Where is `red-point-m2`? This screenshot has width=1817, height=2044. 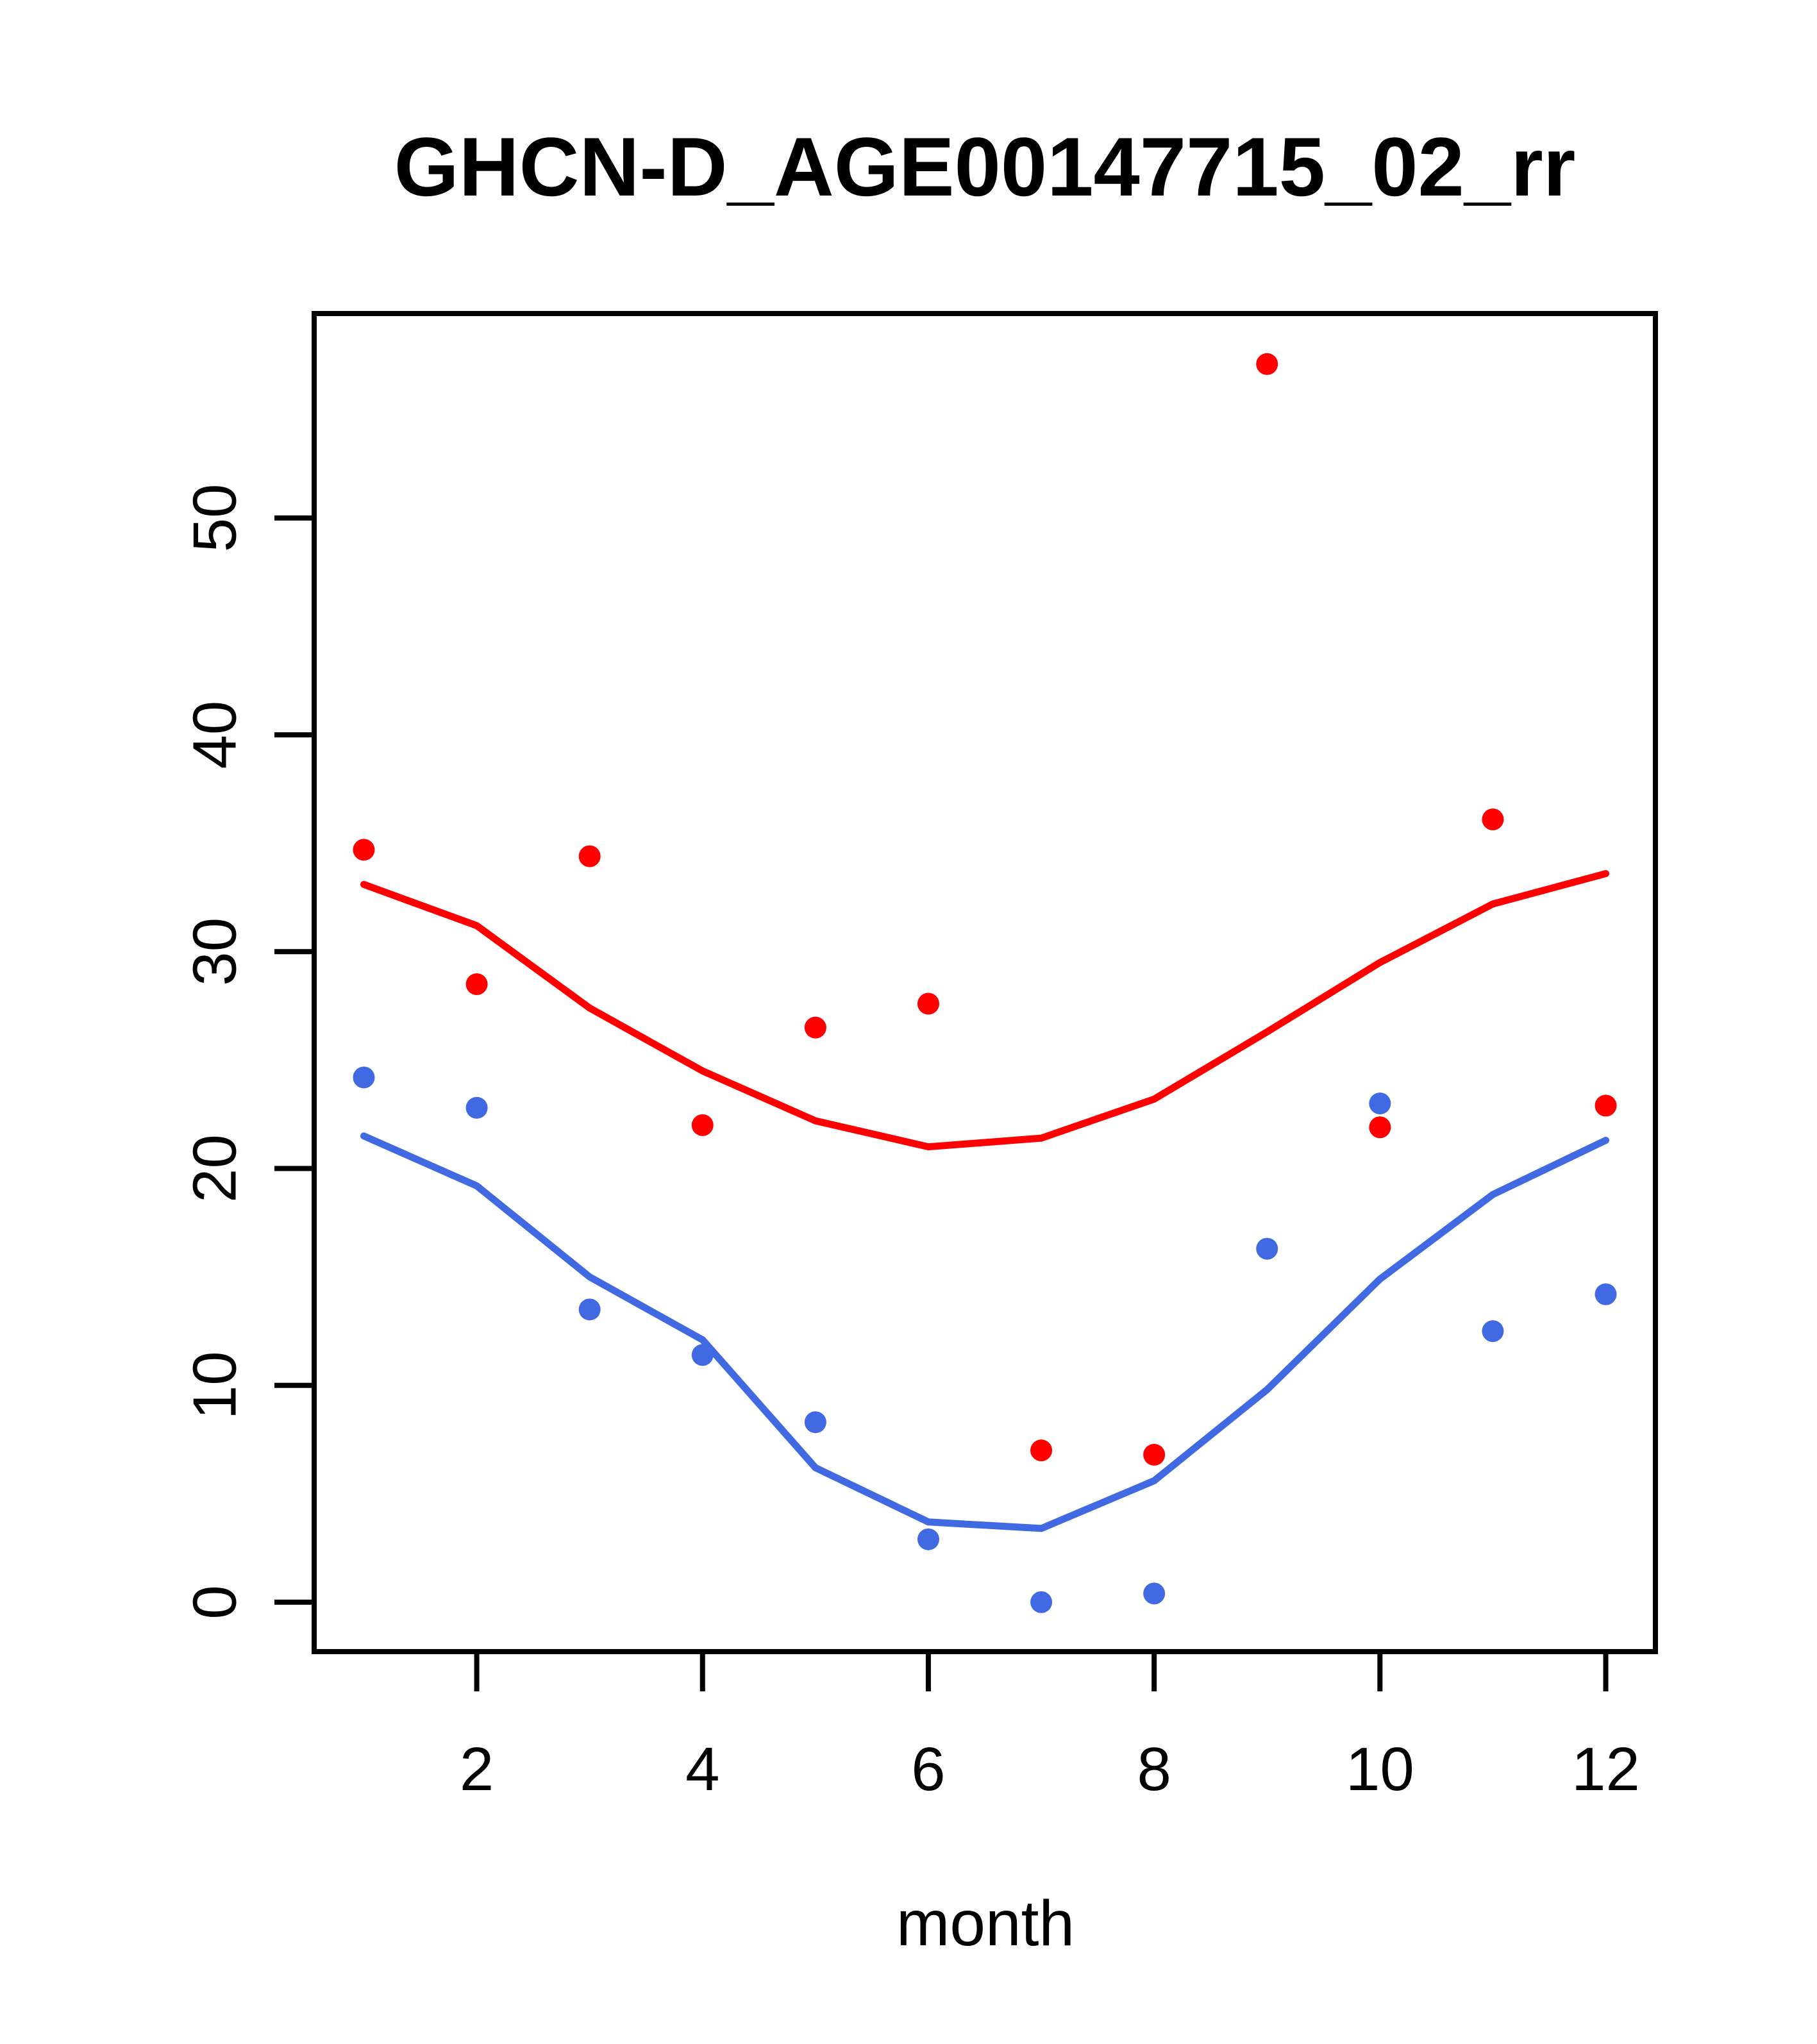
red-point-m2 is located at coordinates (476, 984).